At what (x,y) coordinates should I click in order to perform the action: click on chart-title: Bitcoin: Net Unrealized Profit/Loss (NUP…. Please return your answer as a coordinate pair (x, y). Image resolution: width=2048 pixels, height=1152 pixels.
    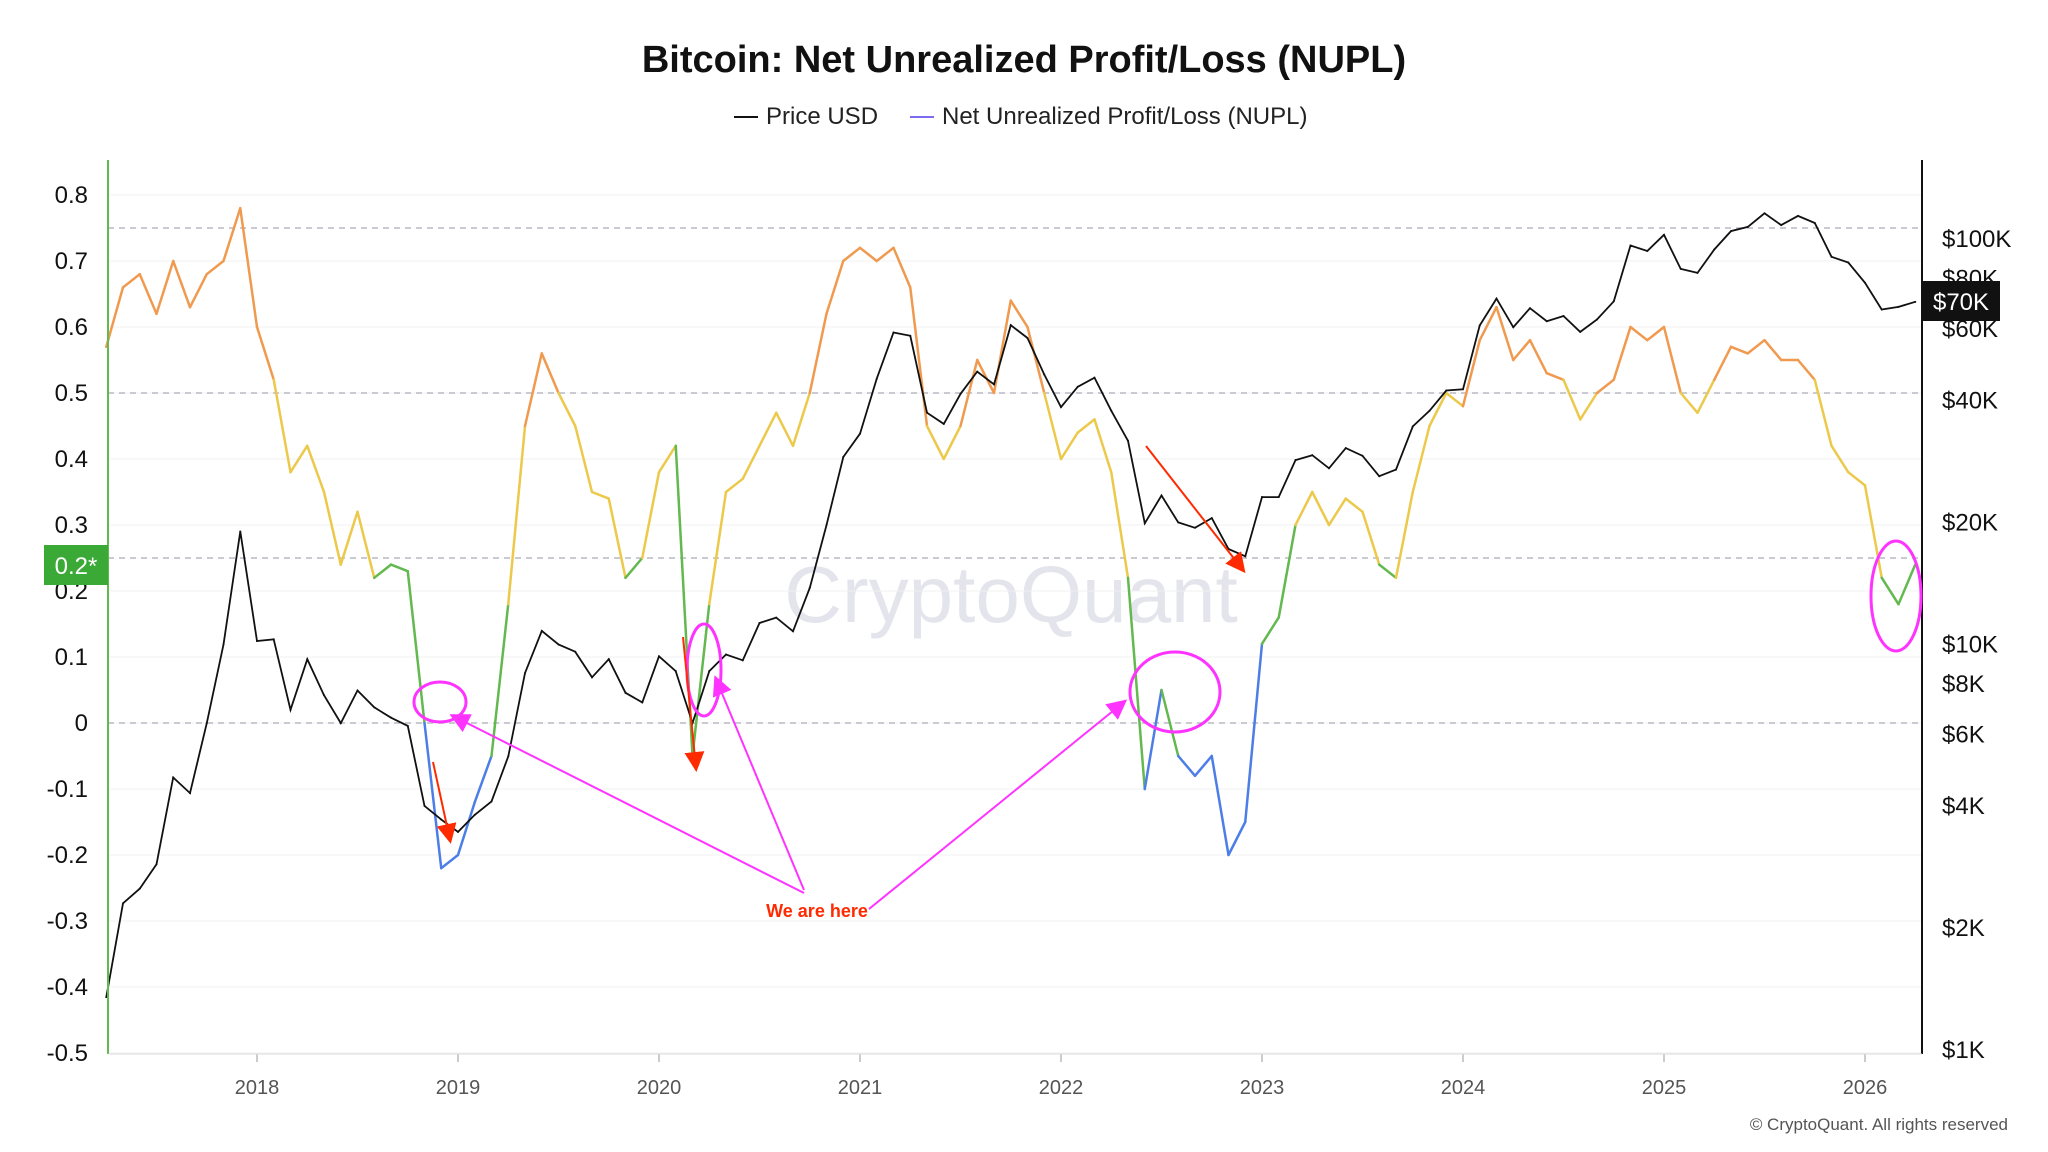
    Looking at the image, I should click on (1024, 60).